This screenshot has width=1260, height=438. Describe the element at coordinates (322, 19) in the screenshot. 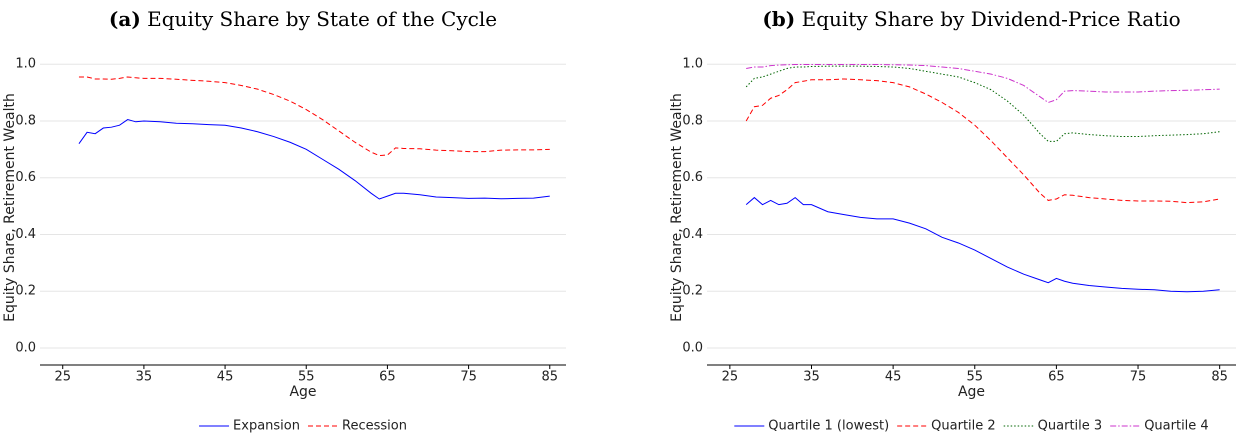

I see `title-text: Equity Share by State of the Cycle` at that location.